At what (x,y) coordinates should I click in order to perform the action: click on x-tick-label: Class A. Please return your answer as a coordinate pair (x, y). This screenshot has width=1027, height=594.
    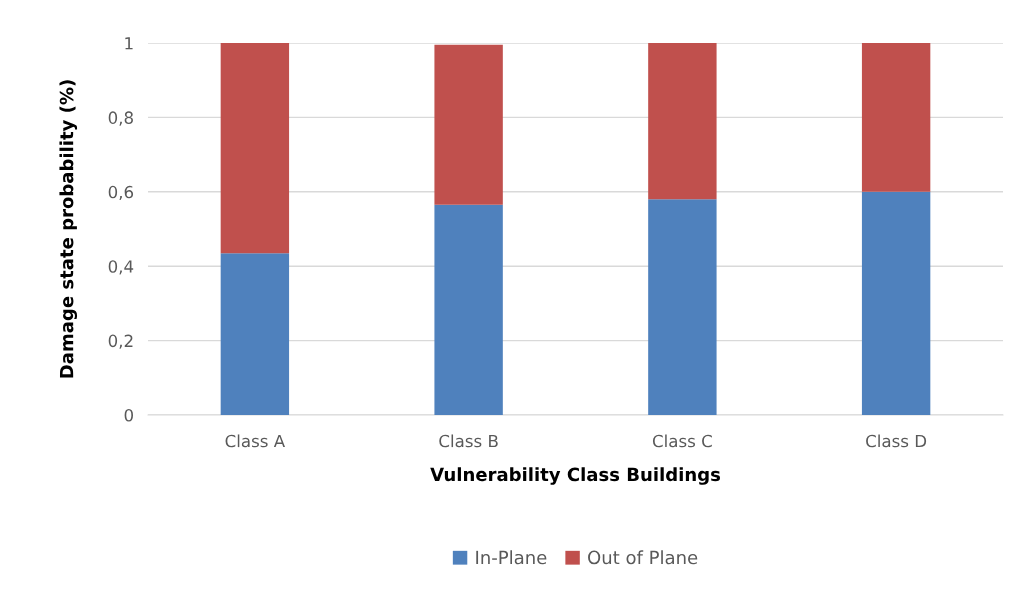
    Looking at the image, I should click on (255, 441).